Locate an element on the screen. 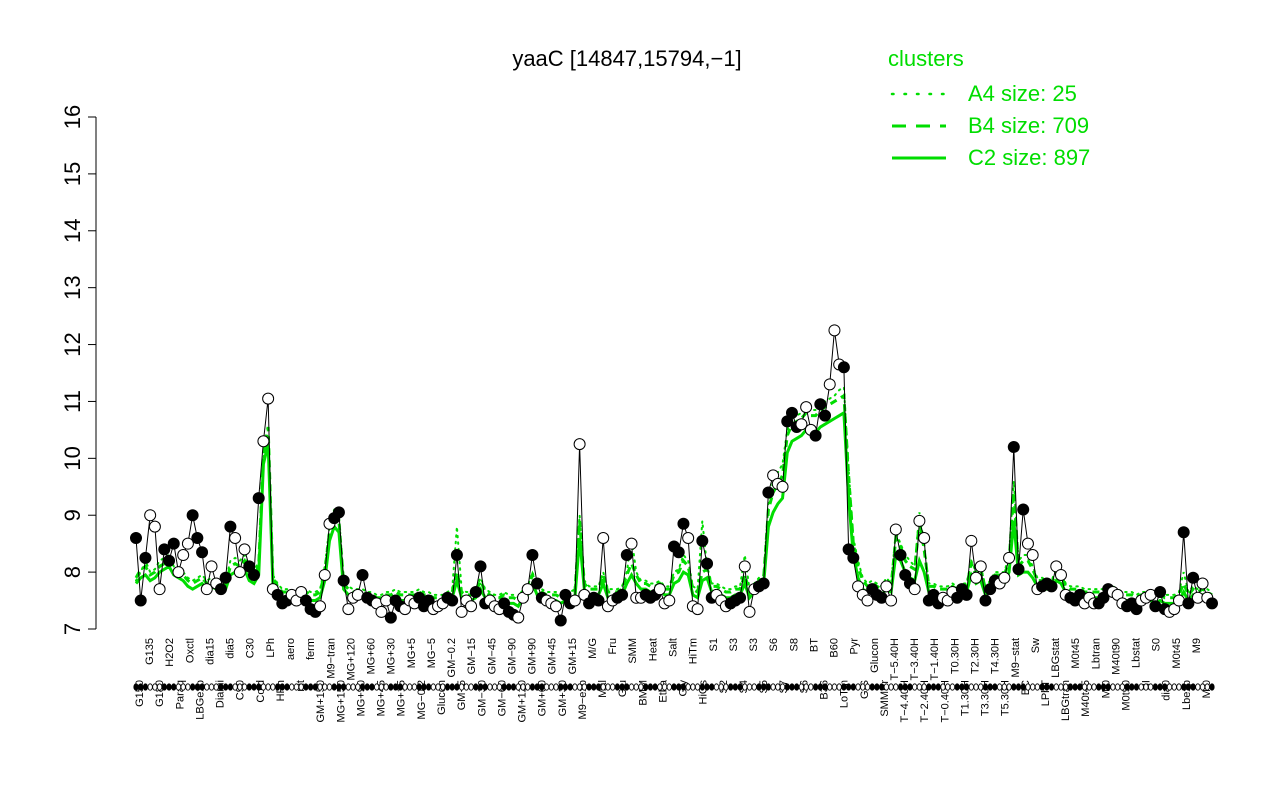 This screenshot has height=800, width=1280. x-tick-label: MG−5 is located at coordinates (432, 653).